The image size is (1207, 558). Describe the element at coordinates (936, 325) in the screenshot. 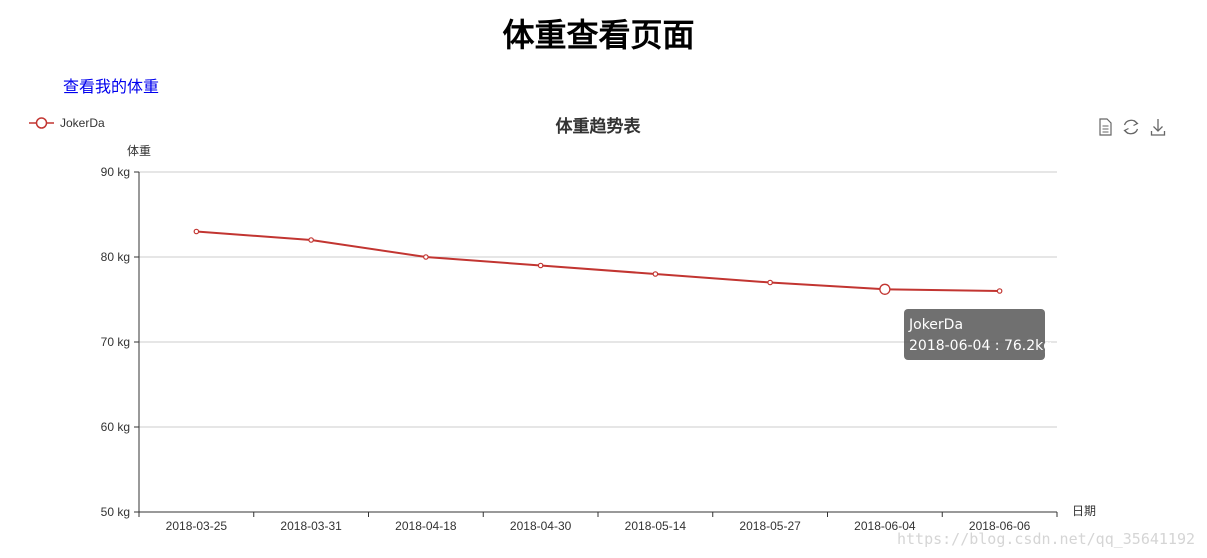

I see `tooltip-series-name: JokerDa` at that location.